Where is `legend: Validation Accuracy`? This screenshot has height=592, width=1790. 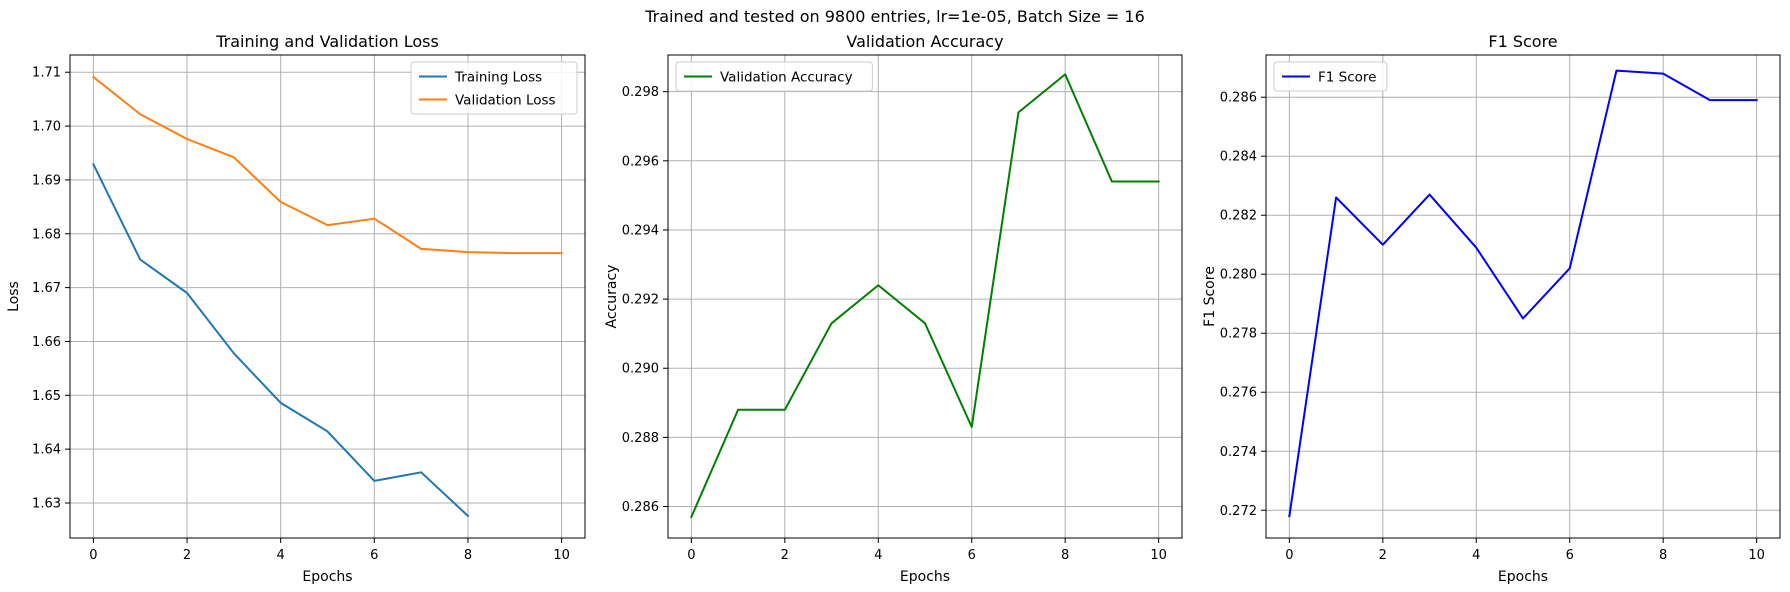 legend: Validation Accuracy is located at coordinates (774, 76).